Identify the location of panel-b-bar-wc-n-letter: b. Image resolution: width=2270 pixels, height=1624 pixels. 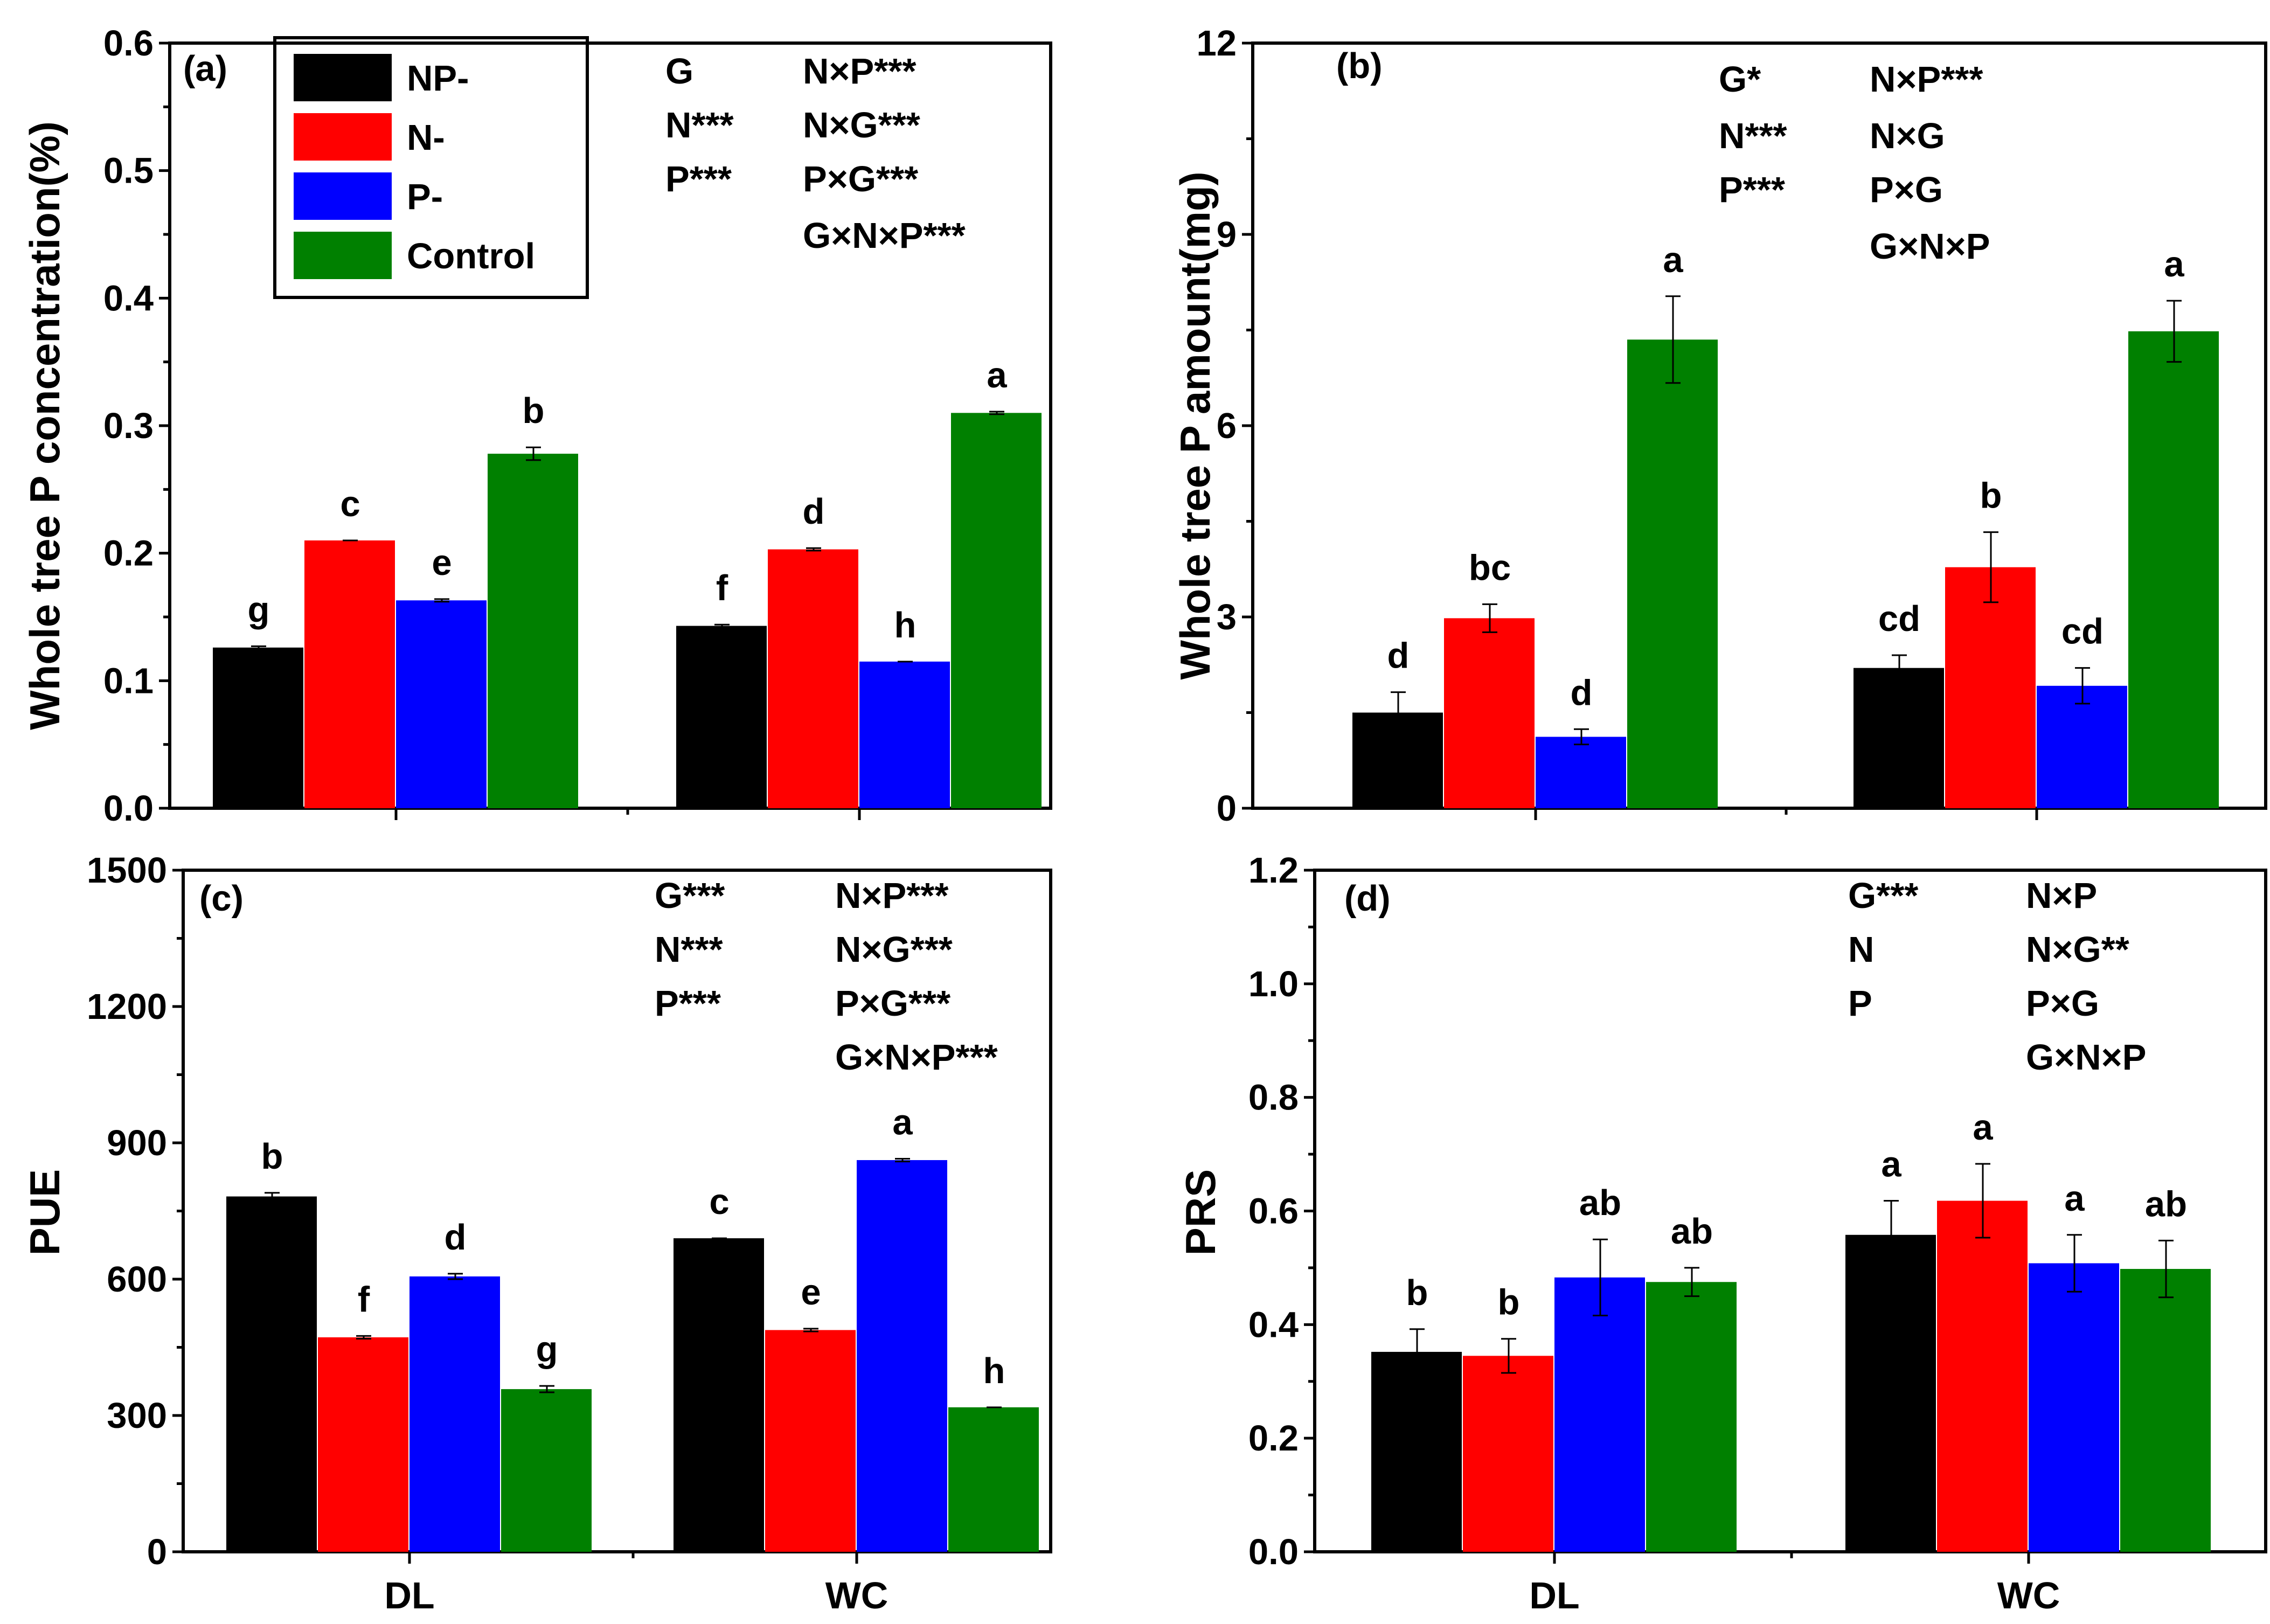
(1991, 496).